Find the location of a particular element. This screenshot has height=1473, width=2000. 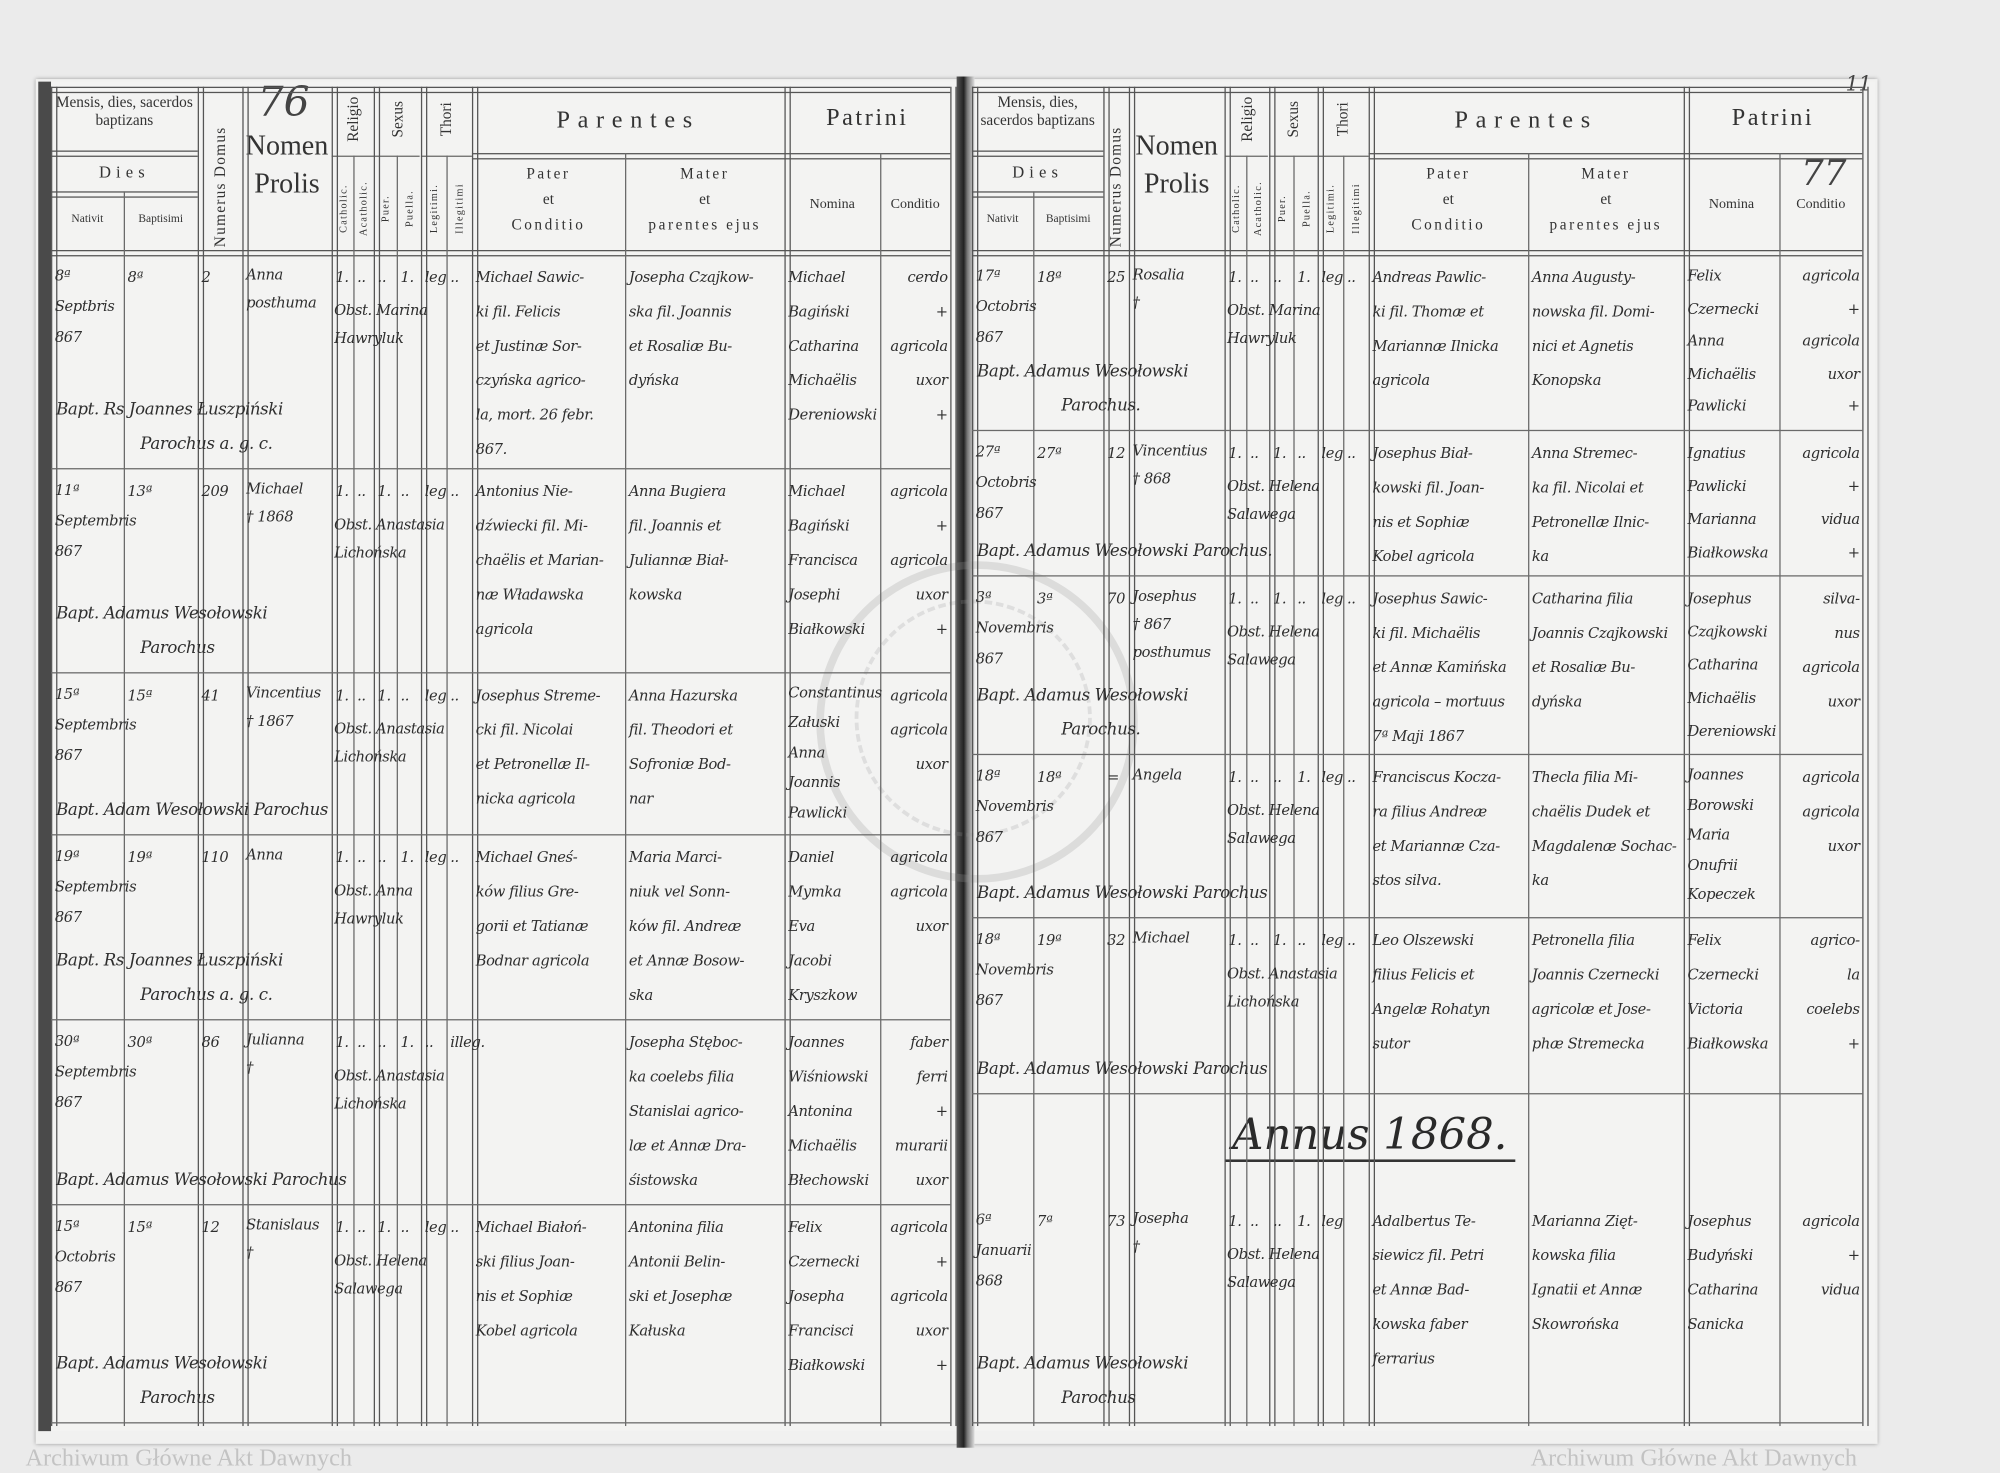

mater-line: Maria Marci- is located at coordinates (675, 857).